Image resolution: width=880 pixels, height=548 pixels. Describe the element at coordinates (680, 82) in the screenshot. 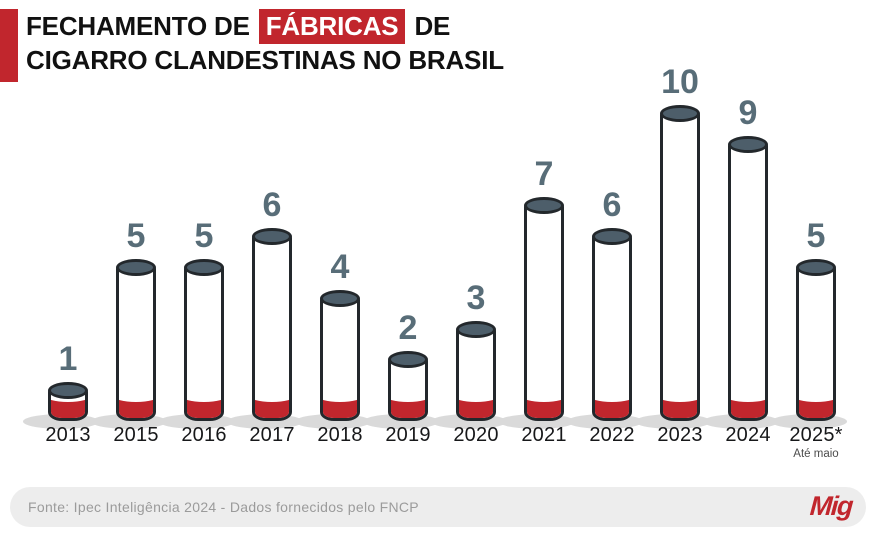

I see `bar-value-label: 10` at that location.